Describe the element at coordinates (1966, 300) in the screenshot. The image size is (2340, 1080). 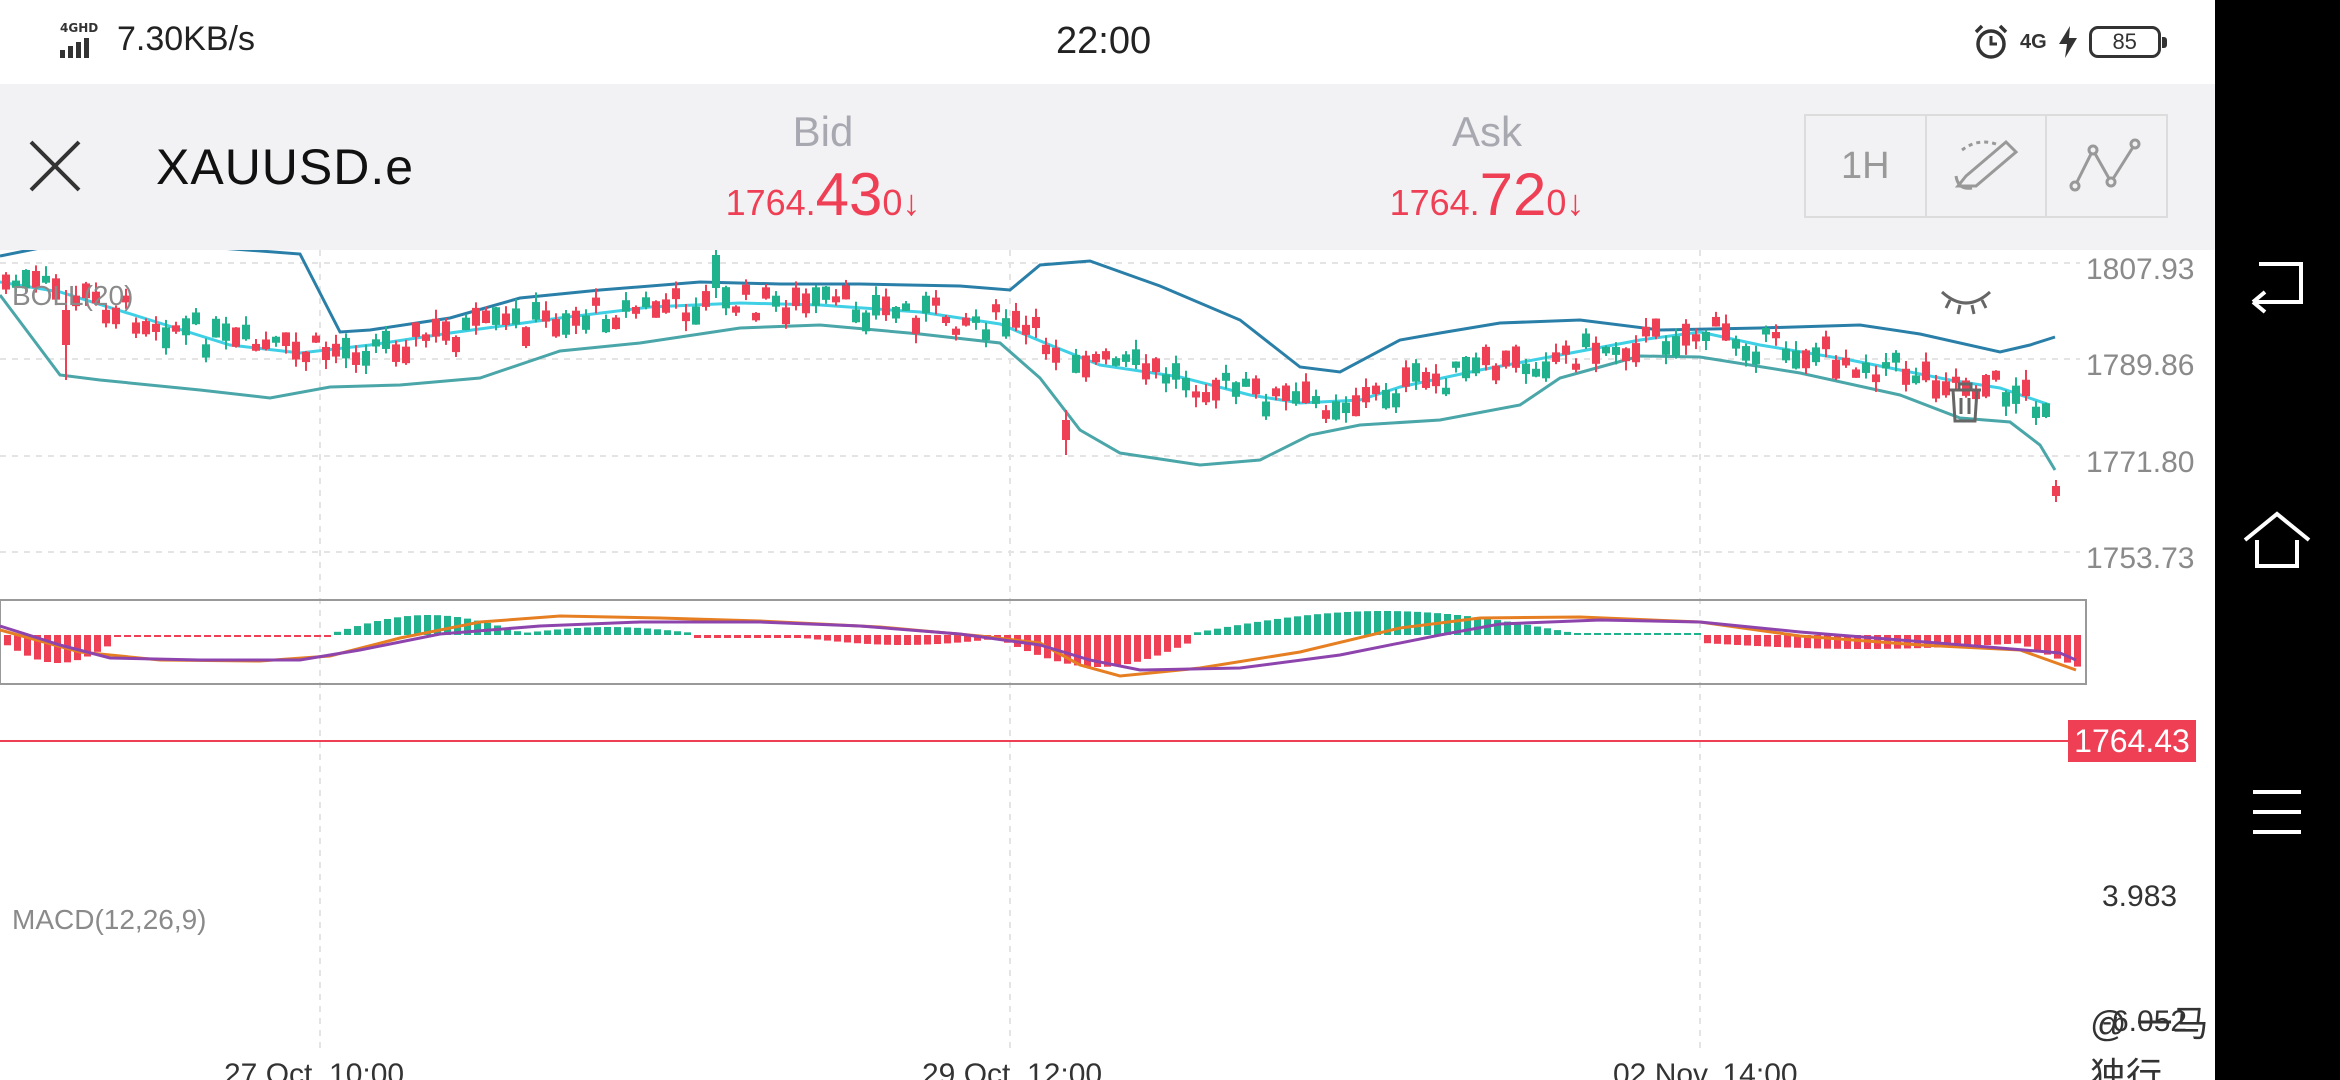
I see `eye-hide-icon` at that location.